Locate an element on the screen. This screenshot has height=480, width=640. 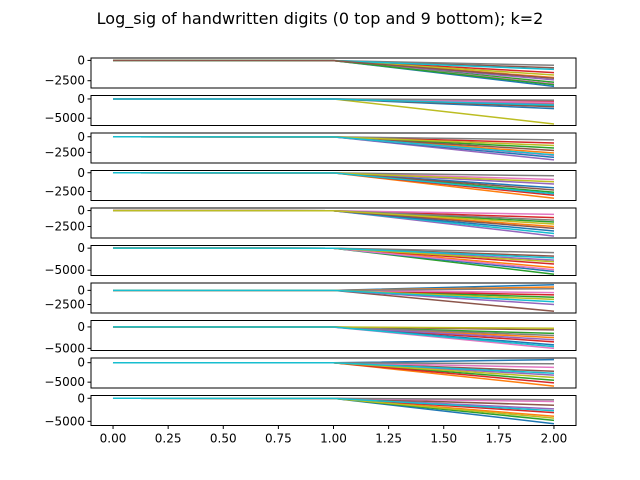
x-tick-label: 1.25 is located at coordinates (388, 439).